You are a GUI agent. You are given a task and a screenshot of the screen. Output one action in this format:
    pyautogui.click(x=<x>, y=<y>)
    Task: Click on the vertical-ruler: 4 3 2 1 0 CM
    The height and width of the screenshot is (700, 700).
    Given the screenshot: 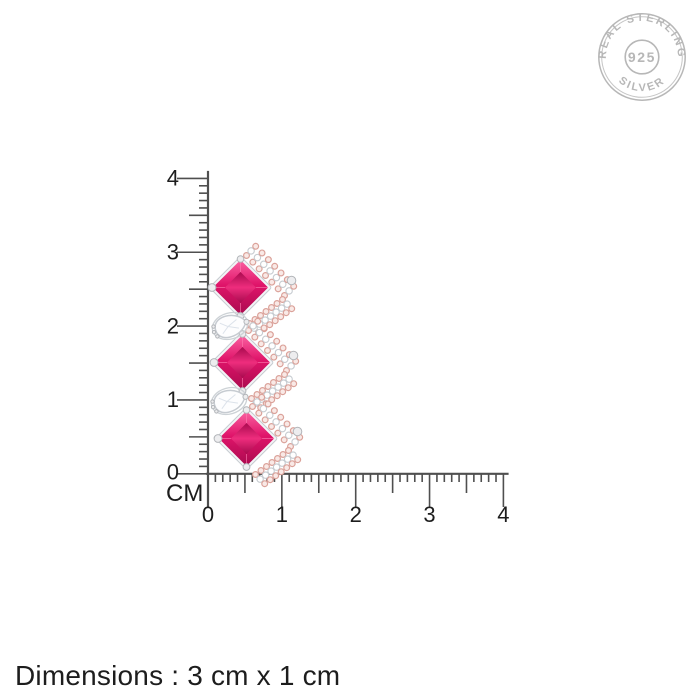 What is the action you would take?
    pyautogui.click(x=188, y=337)
    